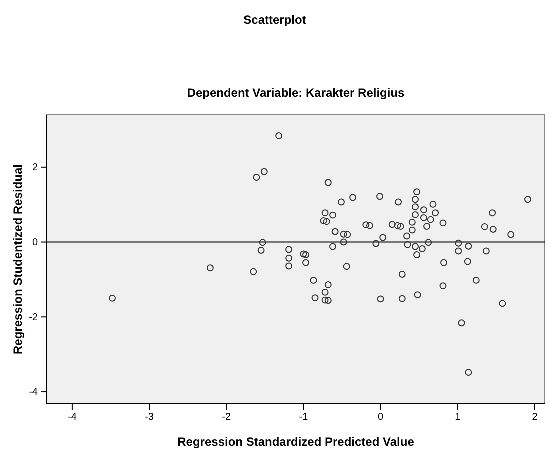  Describe the element at coordinates (275, 20) in the screenshot. I see `chart-title: Scatterplot` at that location.